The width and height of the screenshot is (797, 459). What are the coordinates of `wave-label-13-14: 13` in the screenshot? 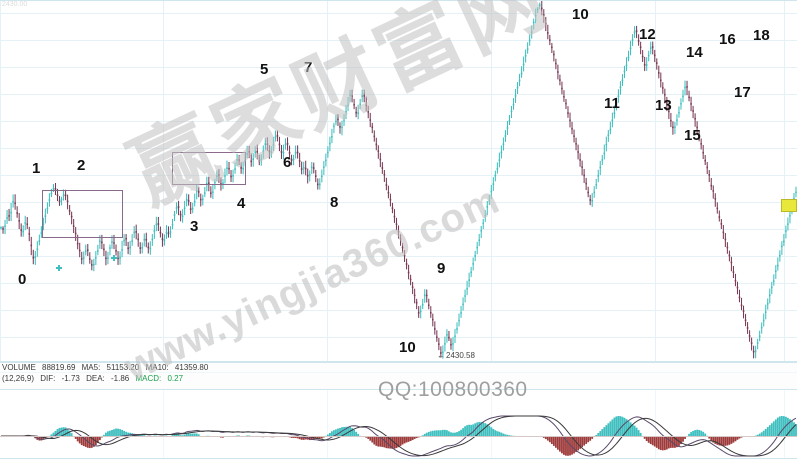 It's located at (663, 105).